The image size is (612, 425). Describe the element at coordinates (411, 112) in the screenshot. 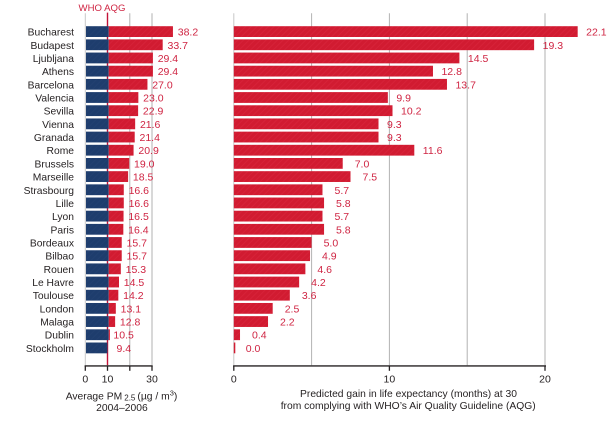

I see `svg-text: 10.2` at that location.